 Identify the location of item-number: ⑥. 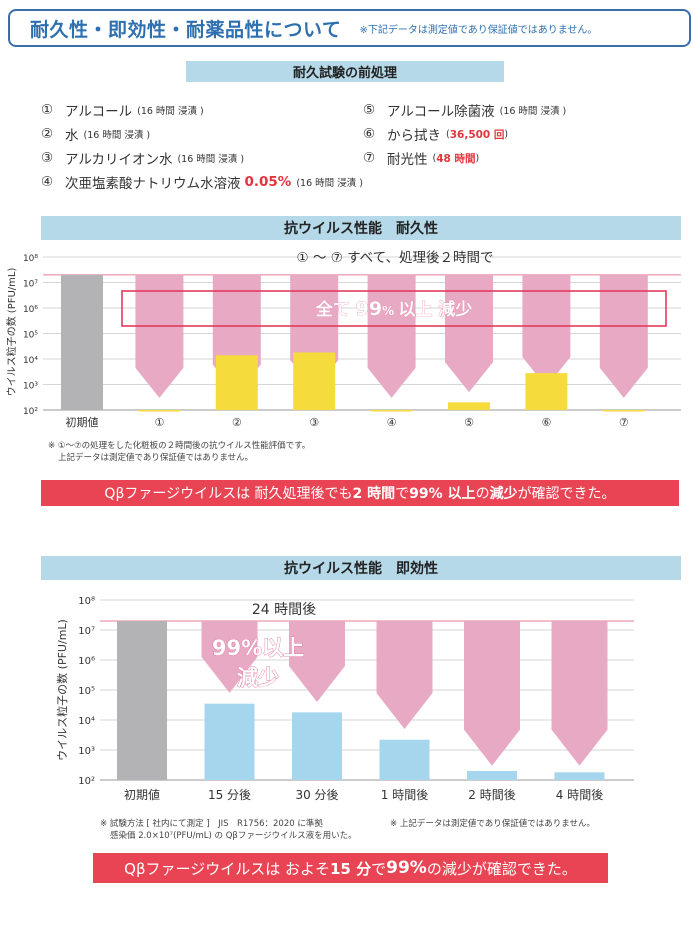
(369, 134).